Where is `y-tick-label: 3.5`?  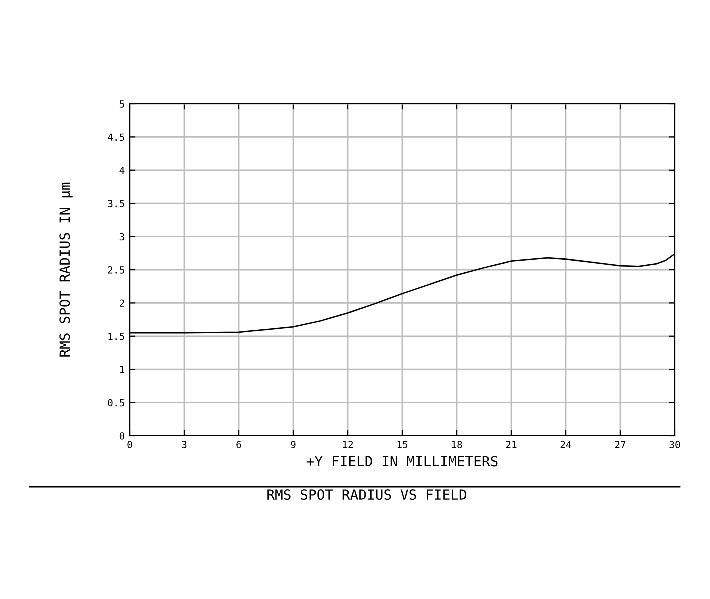
y-tick-label: 3.5 is located at coordinates (116, 204).